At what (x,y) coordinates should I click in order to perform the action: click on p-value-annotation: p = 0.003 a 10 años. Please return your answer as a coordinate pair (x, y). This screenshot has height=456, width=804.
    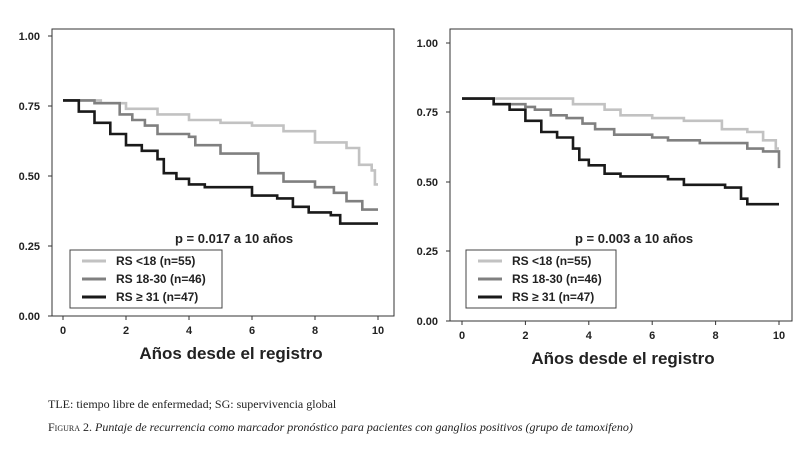
    Looking at the image, I should click on (634, 238).